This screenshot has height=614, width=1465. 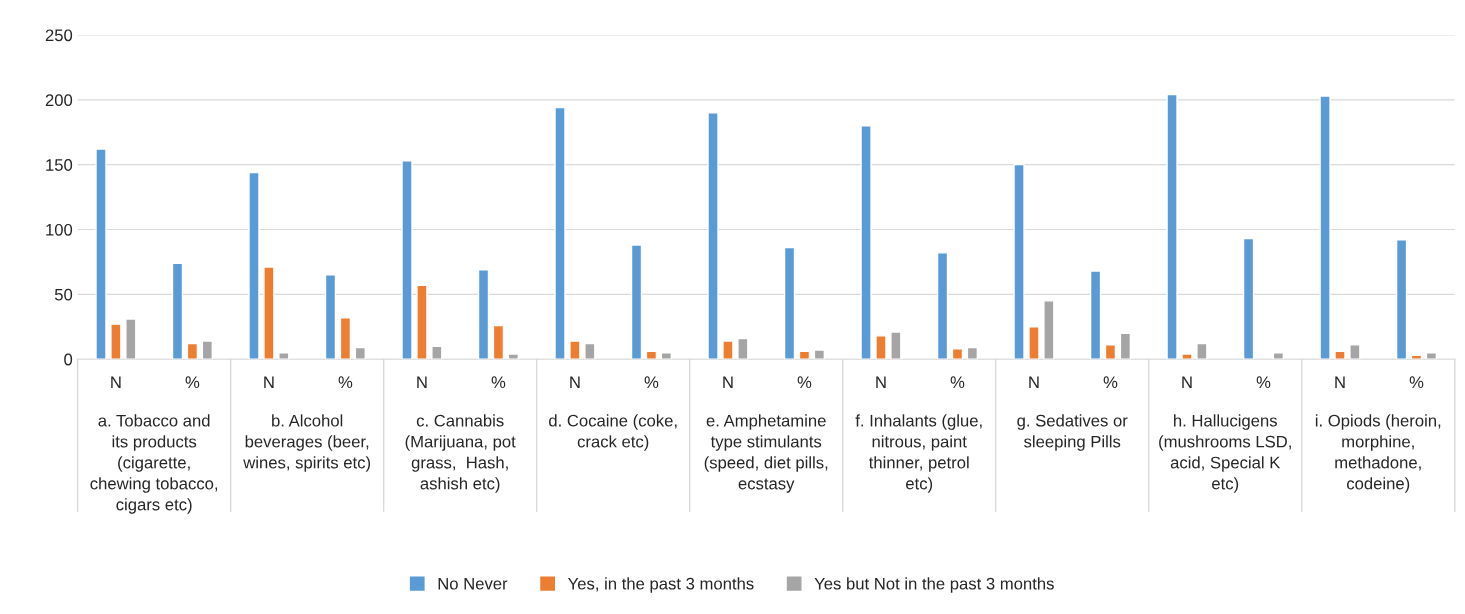 I want to click on y-tick-label: 100, so click(x=59, y=229).